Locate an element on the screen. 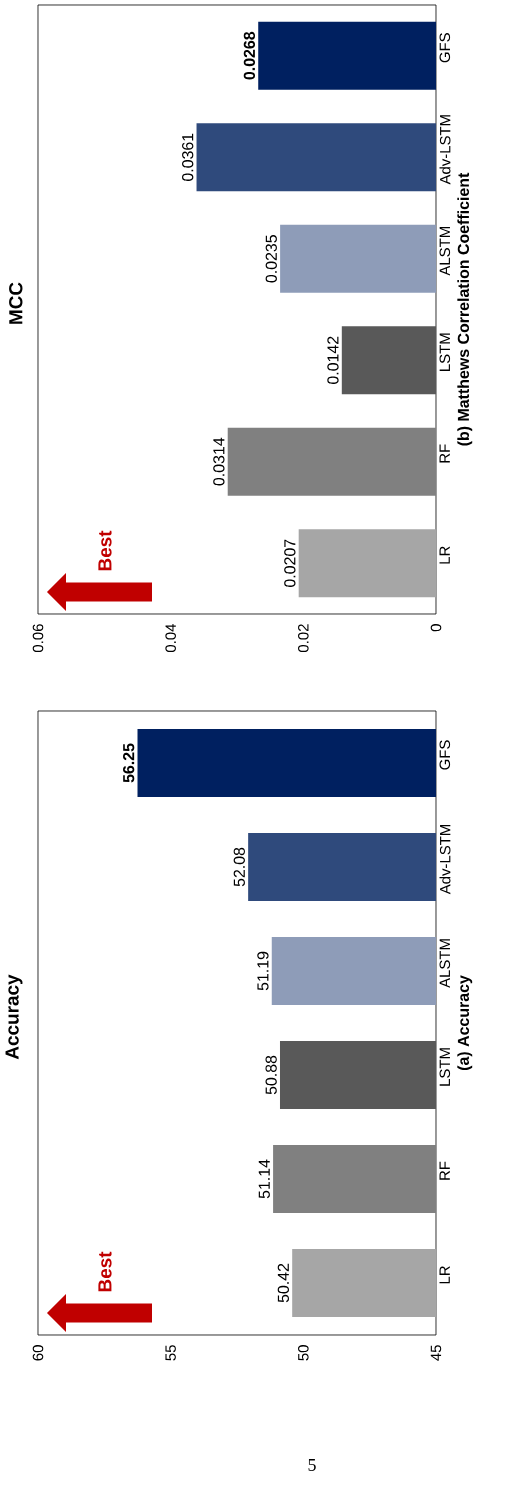 Image resolution: width=530 pixels, height=1487 pixels. data-label: 56.25 is located at coordinates (129, 763).